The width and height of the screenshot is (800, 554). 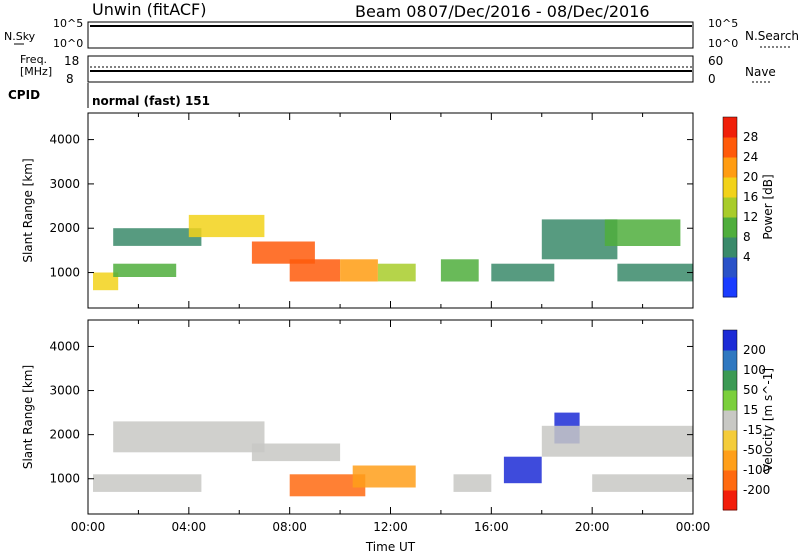 I want to click on colorbar-label-1: Velocity [m s^-1], so click(x=768, y=420).